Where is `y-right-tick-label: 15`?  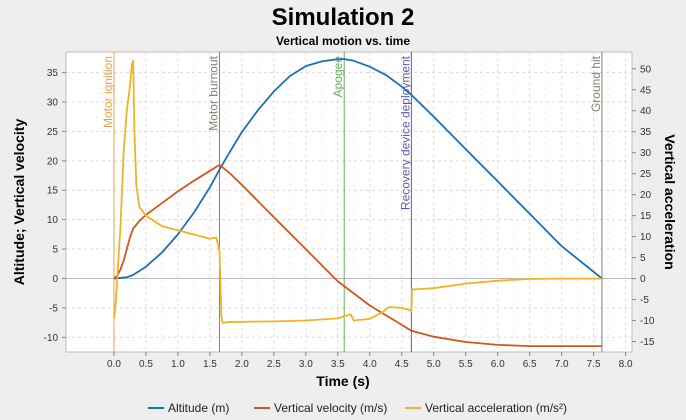 y-right-tick-label: 15 is located at coordinates (646, 216).